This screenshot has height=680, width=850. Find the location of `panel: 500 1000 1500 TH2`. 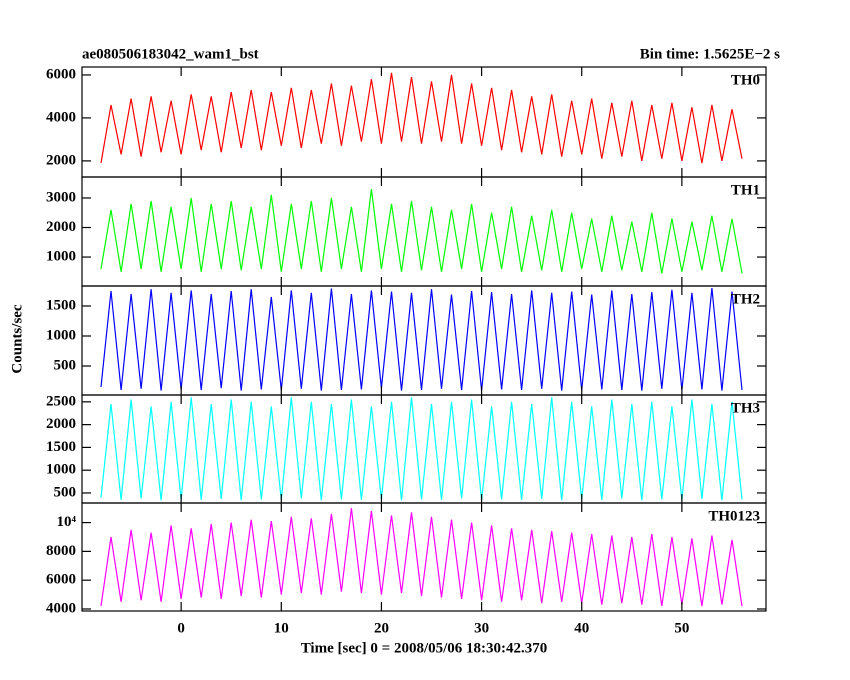

panel: 500 1000 1500 TH2 is located at coordinates (406, 340).